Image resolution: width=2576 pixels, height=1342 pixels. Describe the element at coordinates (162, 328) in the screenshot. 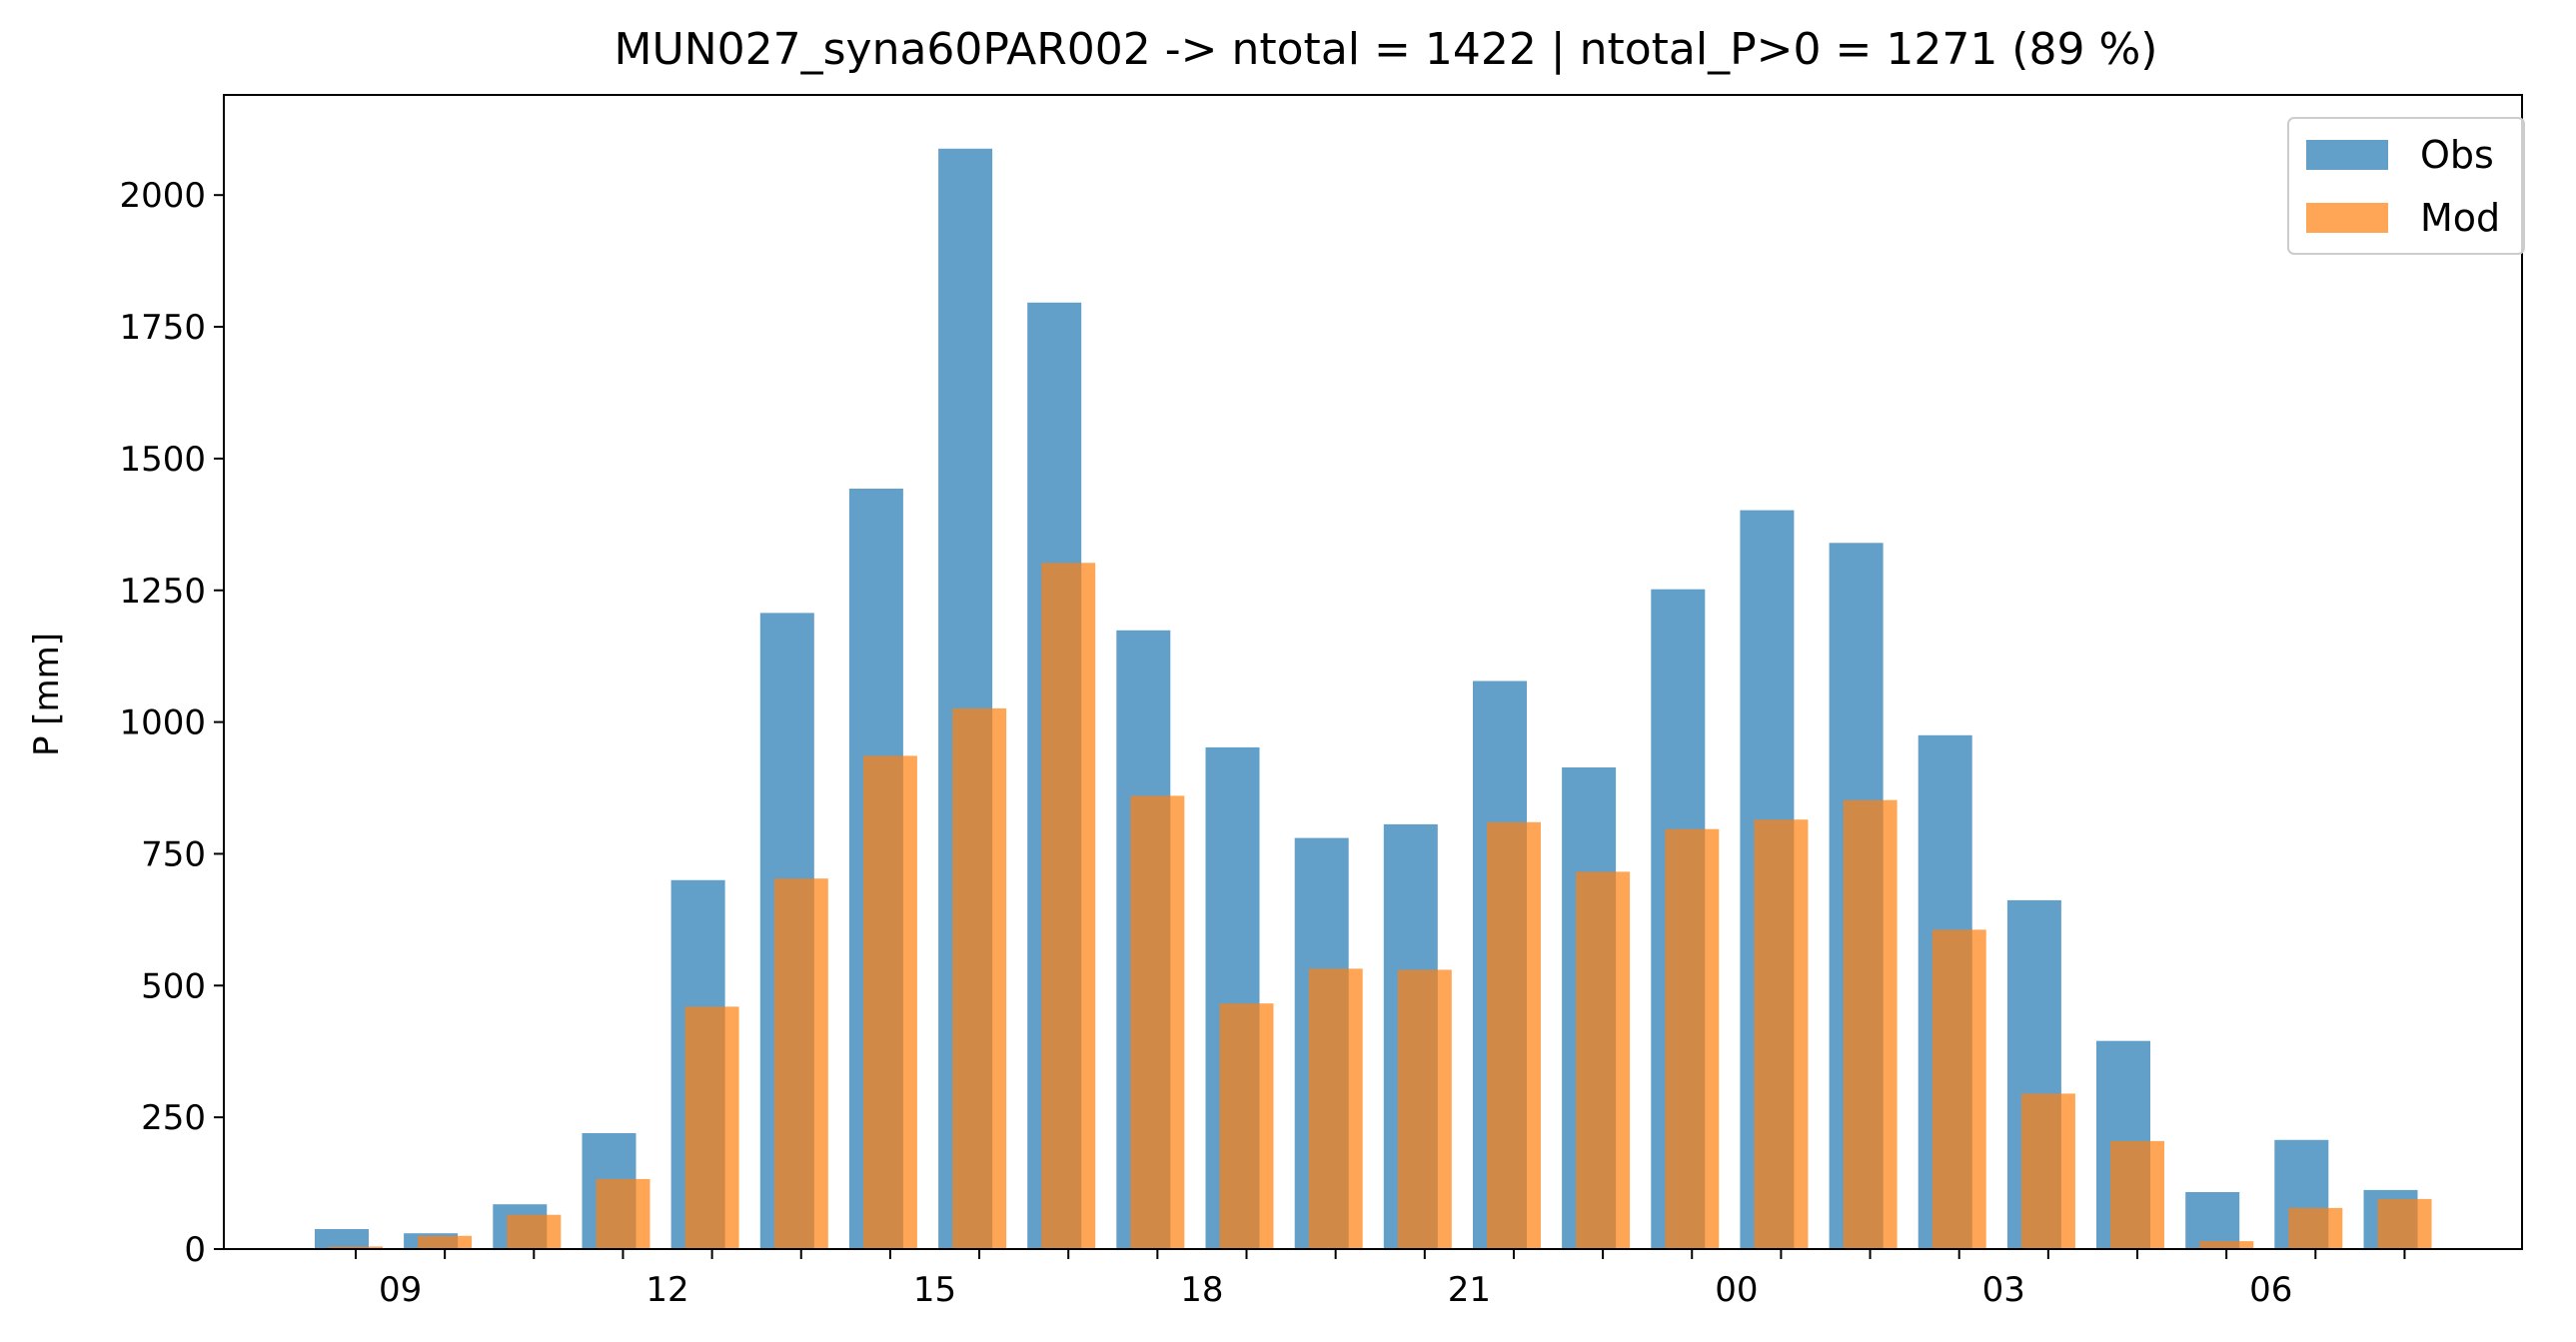

I see `y-tick-label: 1750` at that location.